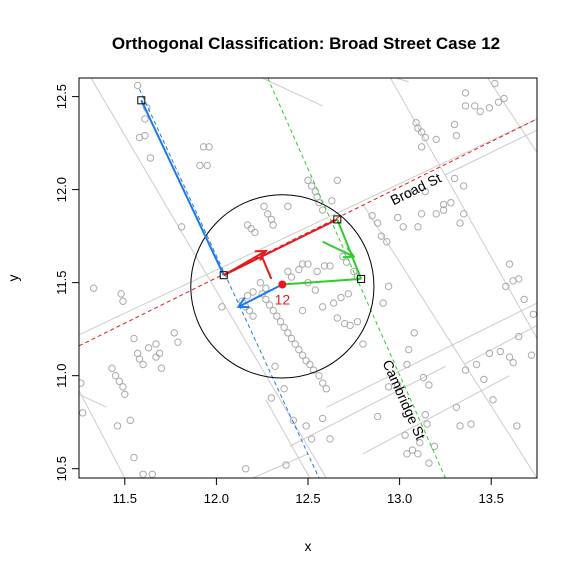 The height and width of the screenshot is (576, 576). Describe the element at coordinates (491, 498) in the screenshot. I see `x-tick-label: 13.5` at that location.